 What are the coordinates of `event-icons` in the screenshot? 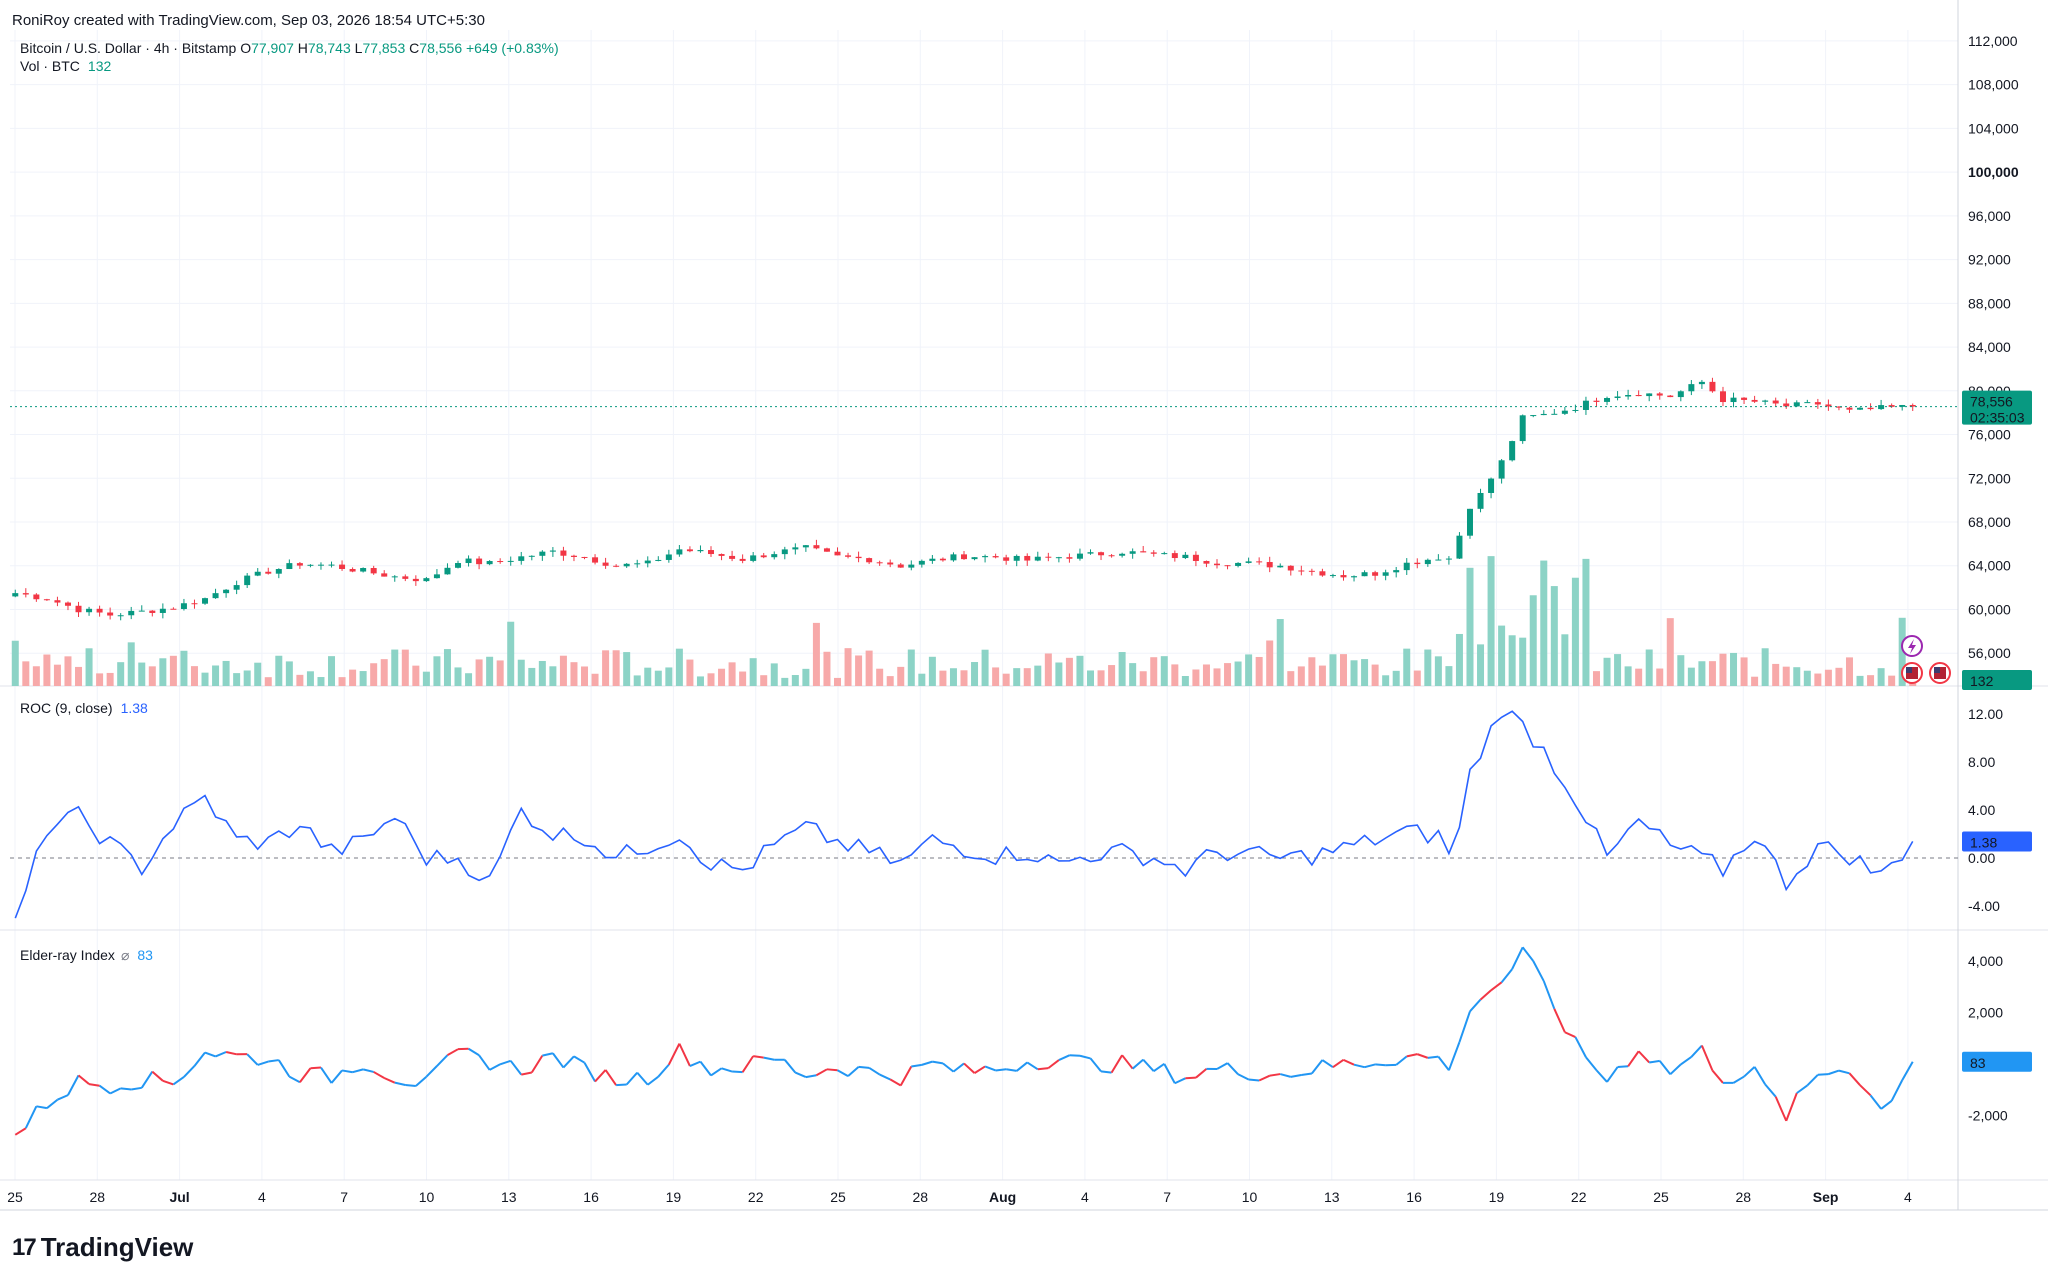 It's located at (1926, 659).